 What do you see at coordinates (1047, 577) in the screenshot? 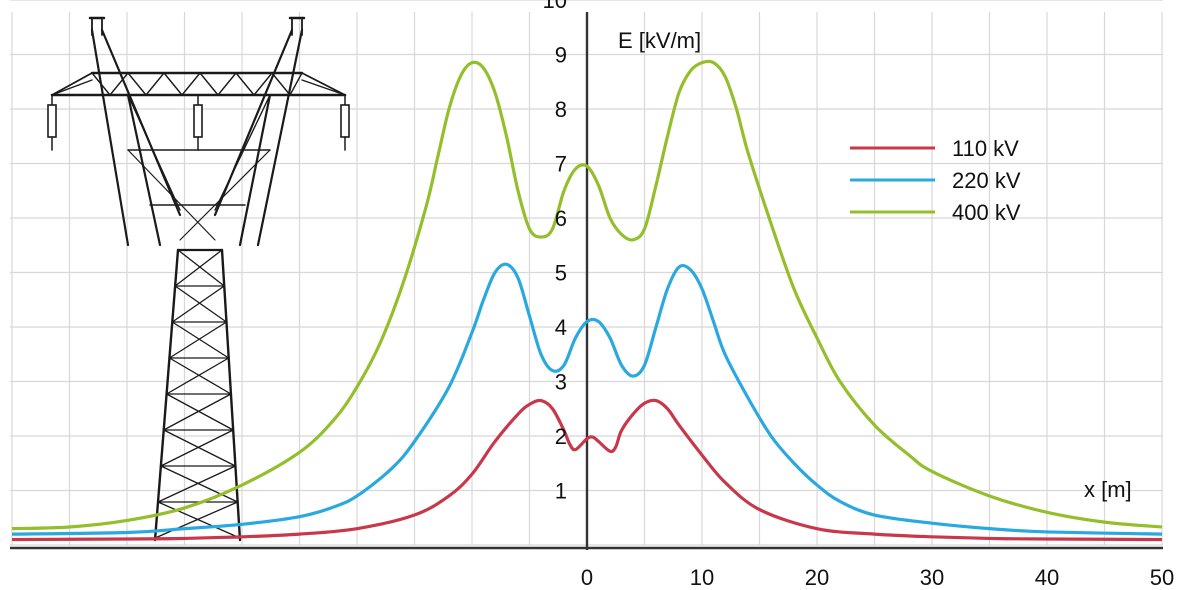
I see `x-tick-label: 40` at bounding box center [1047, 577].